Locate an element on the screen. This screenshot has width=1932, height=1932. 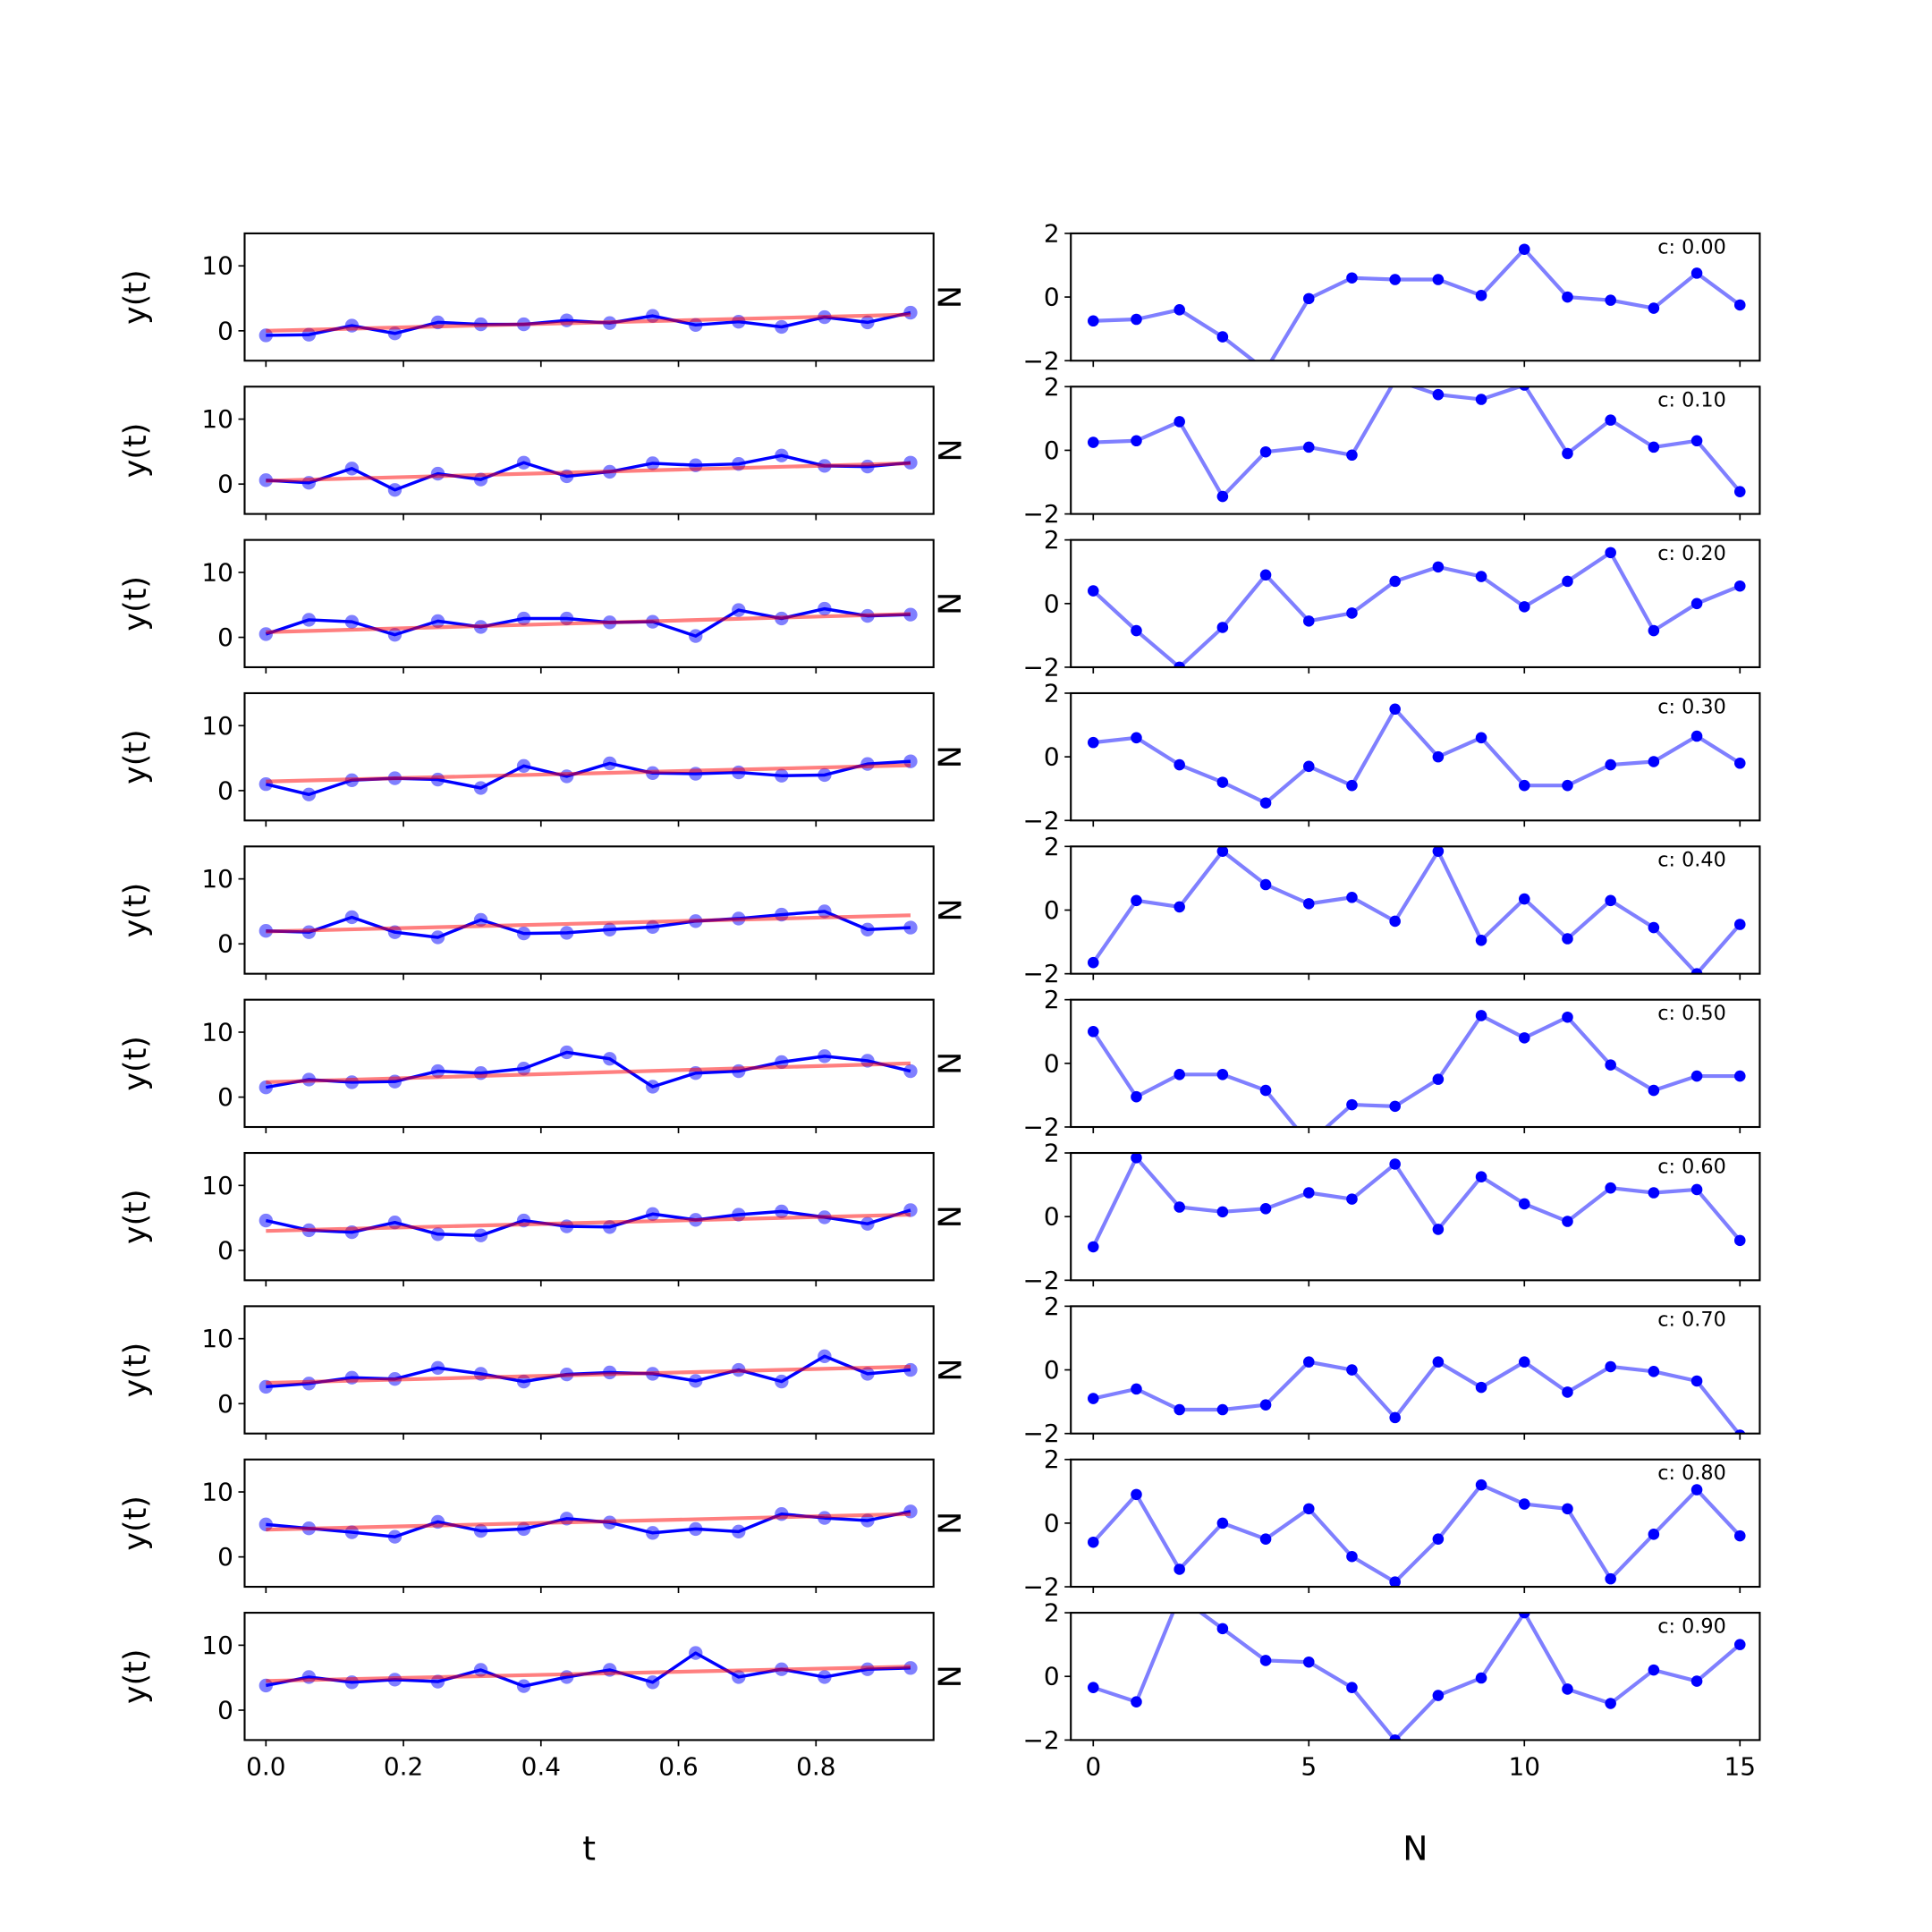
y-axis-label: N is located at coordinates (951, 1369).